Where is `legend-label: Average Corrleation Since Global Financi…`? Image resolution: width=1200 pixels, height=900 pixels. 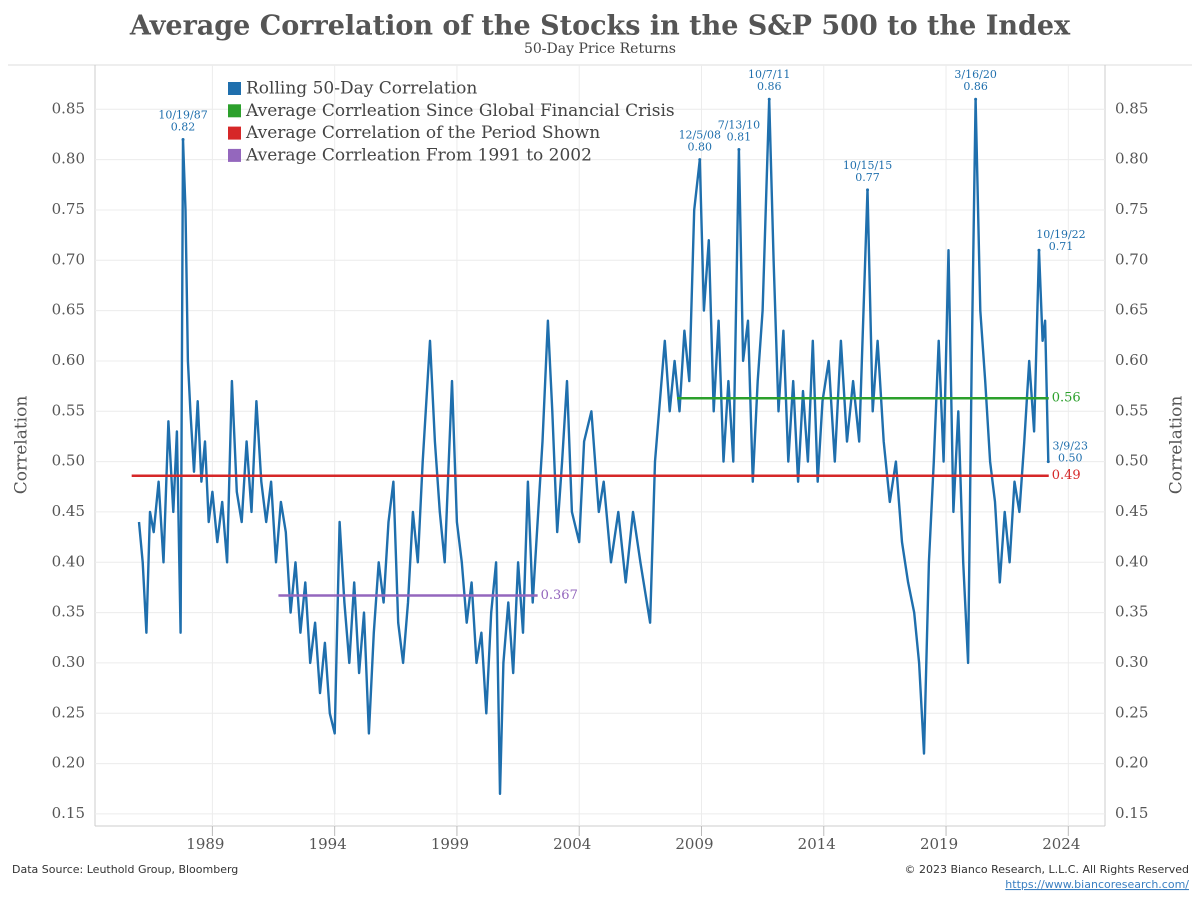
legend-label: Average Corrleation Since Global Financi… is located at coordinates (460, 111).